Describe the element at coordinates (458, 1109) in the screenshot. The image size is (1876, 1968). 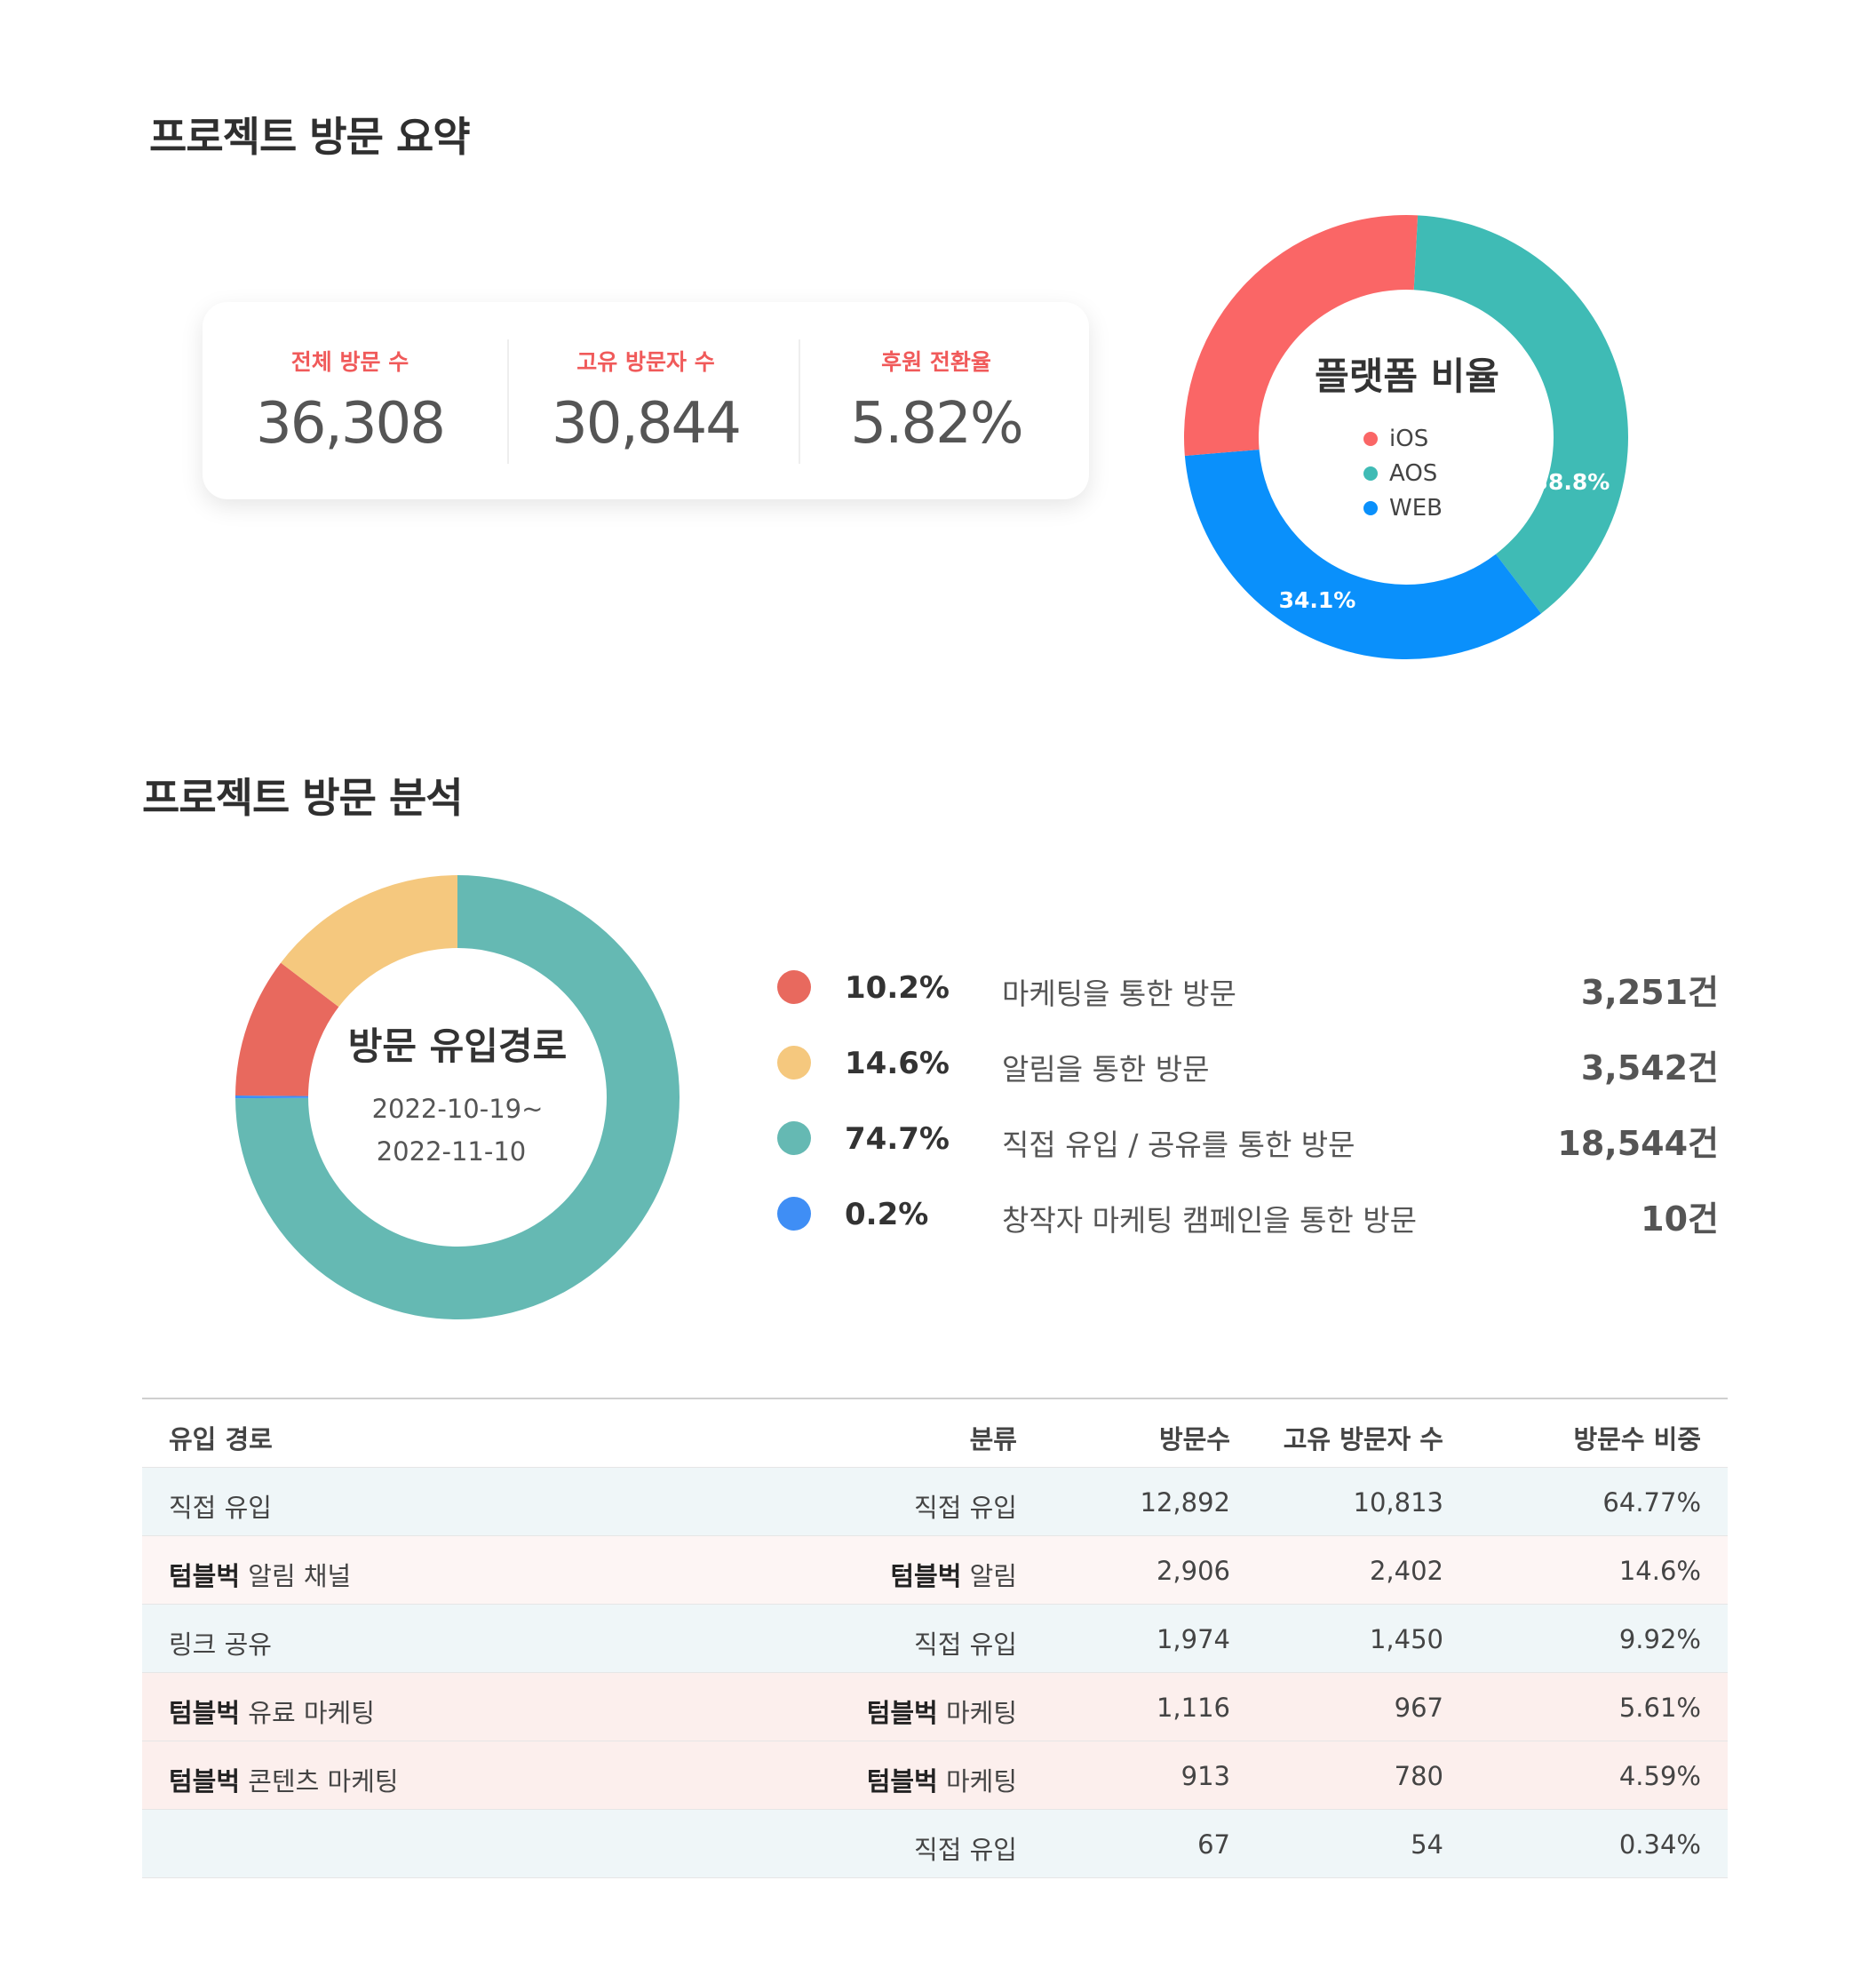
I see `inflow-date-start: 2022-10-19~` at that location.